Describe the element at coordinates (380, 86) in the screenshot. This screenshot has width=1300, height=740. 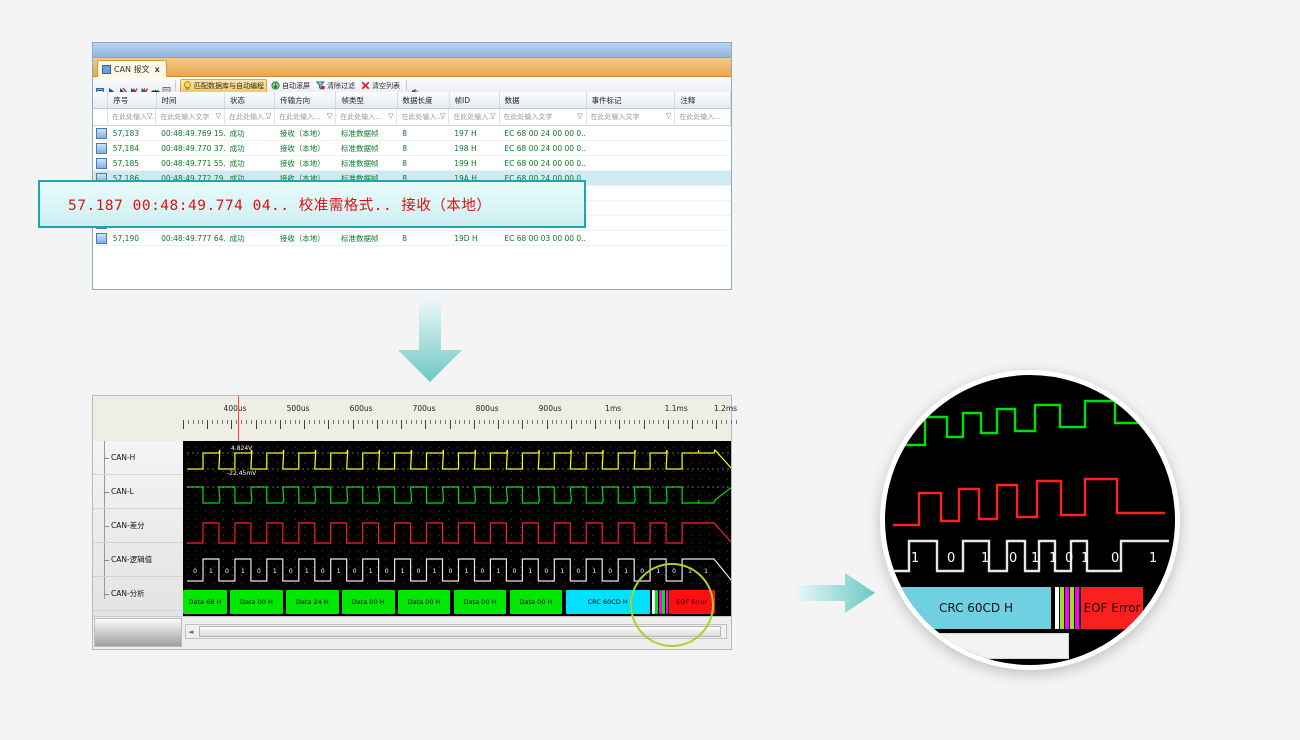
I see `clear-list-button: 清空列表` at that location.